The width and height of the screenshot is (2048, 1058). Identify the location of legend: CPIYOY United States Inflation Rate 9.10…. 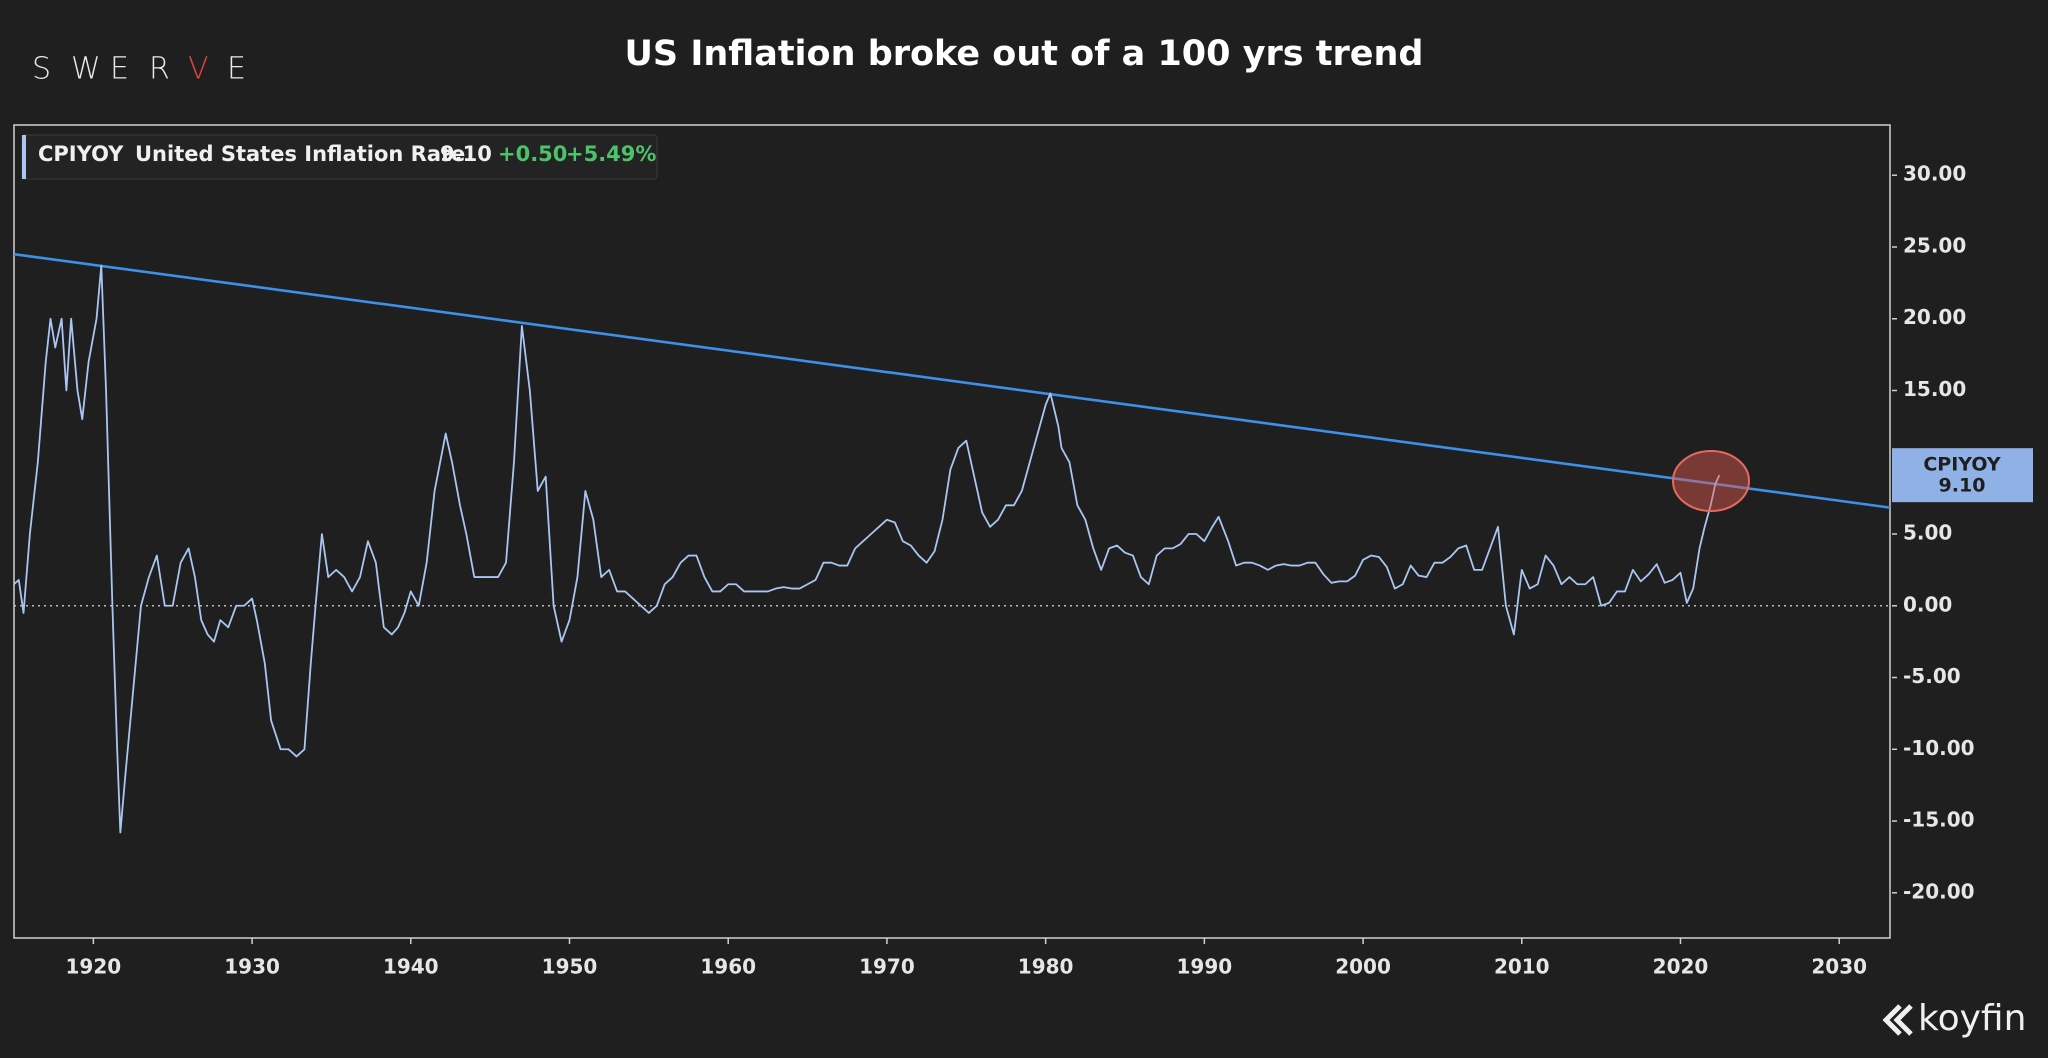
(339, 157).